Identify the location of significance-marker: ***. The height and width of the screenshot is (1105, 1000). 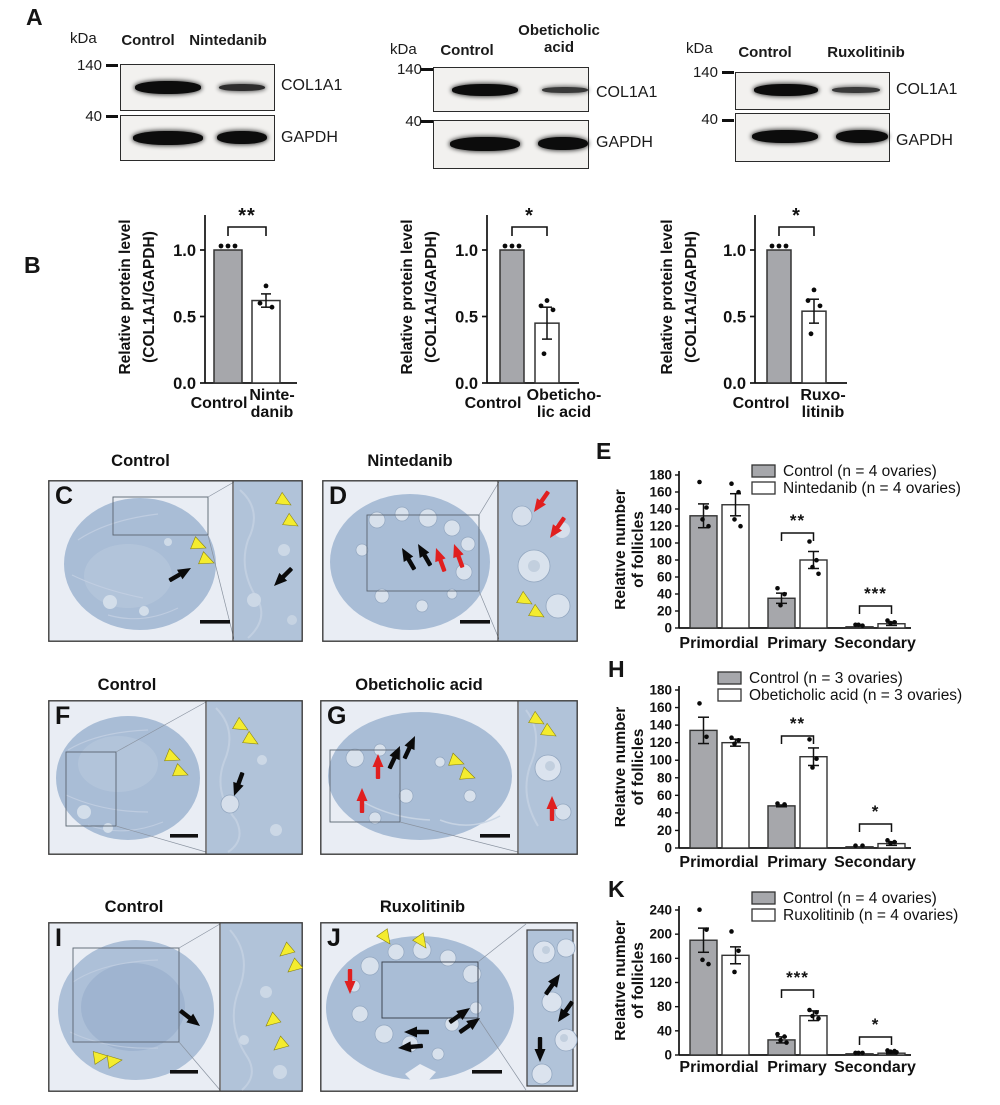
(797, 977).